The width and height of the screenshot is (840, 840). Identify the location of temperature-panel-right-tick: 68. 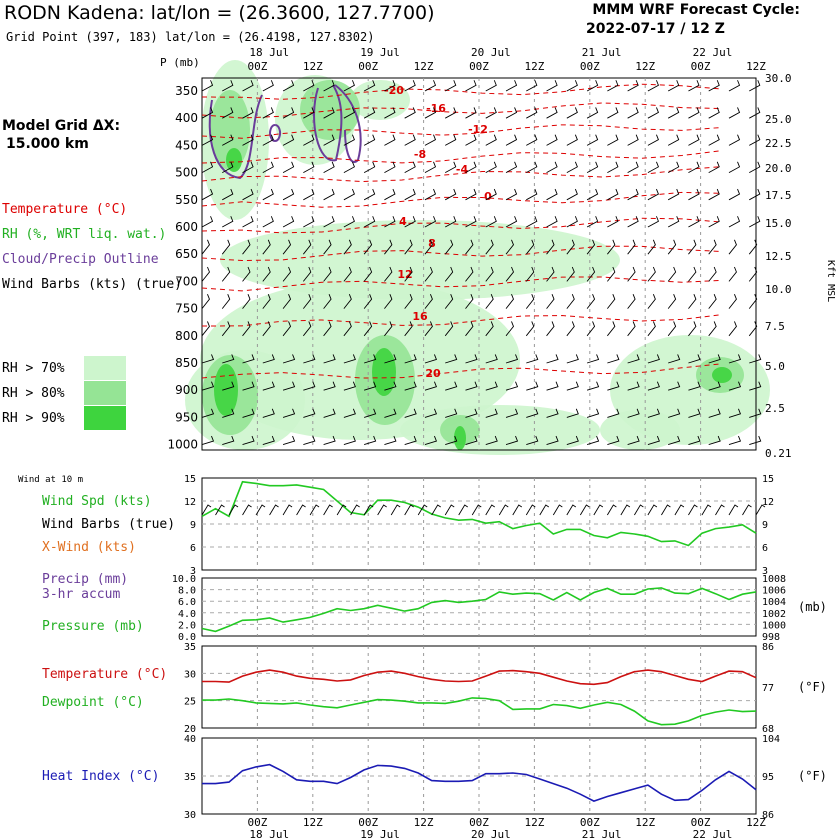
(768, 729).